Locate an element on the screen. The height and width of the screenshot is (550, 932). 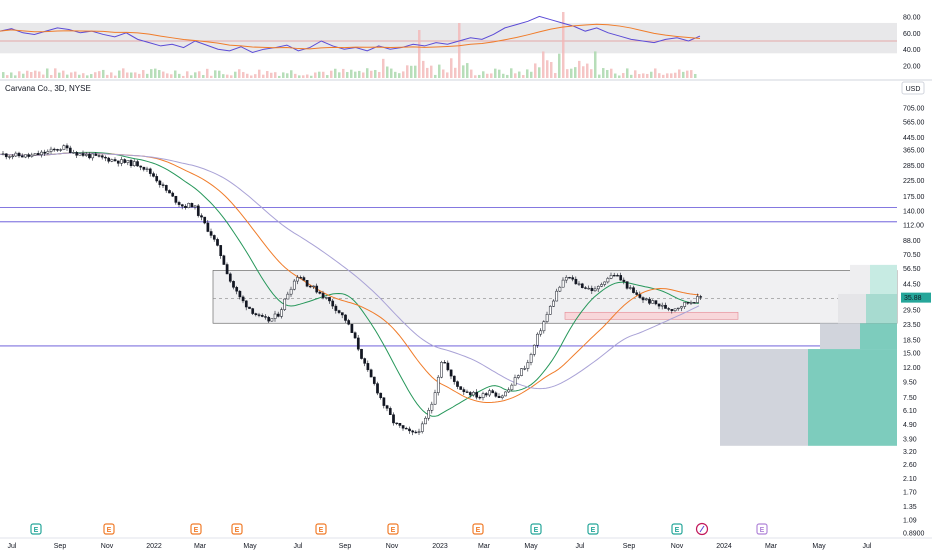
rsi-line is located at coordinates (350, 34).